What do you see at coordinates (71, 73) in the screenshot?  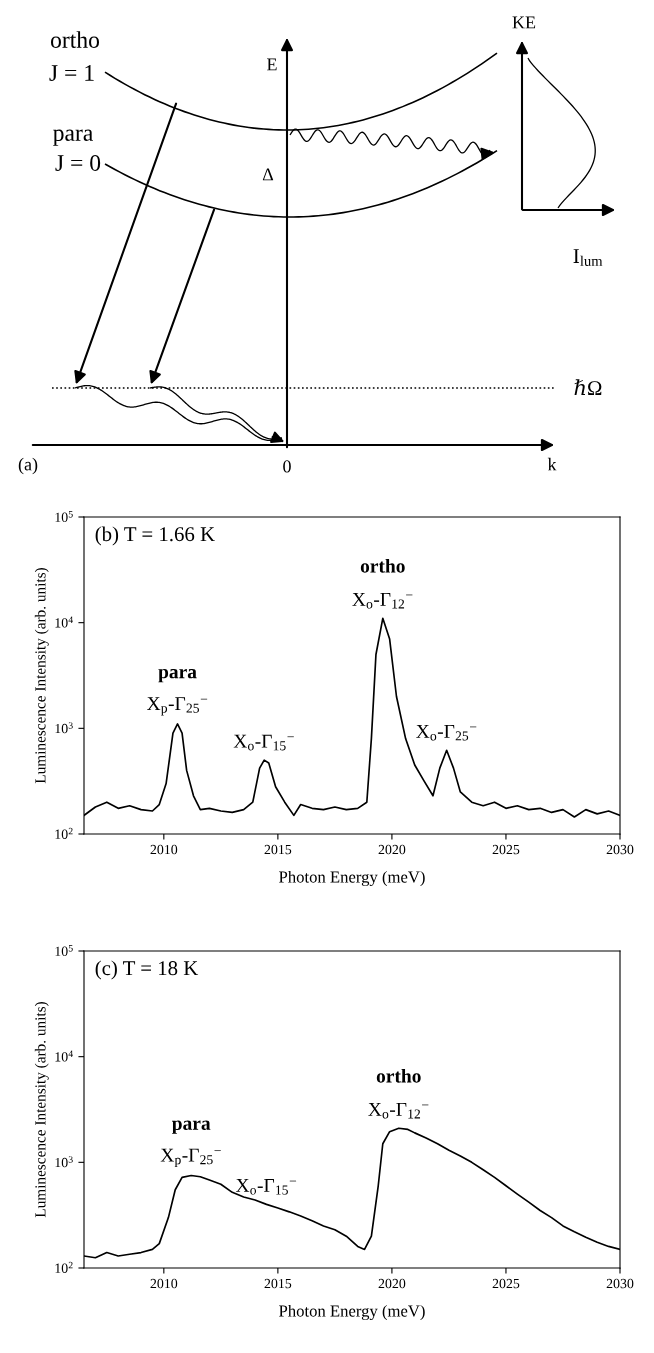 I see `text: J = 1` at bounding box center [71, 73].